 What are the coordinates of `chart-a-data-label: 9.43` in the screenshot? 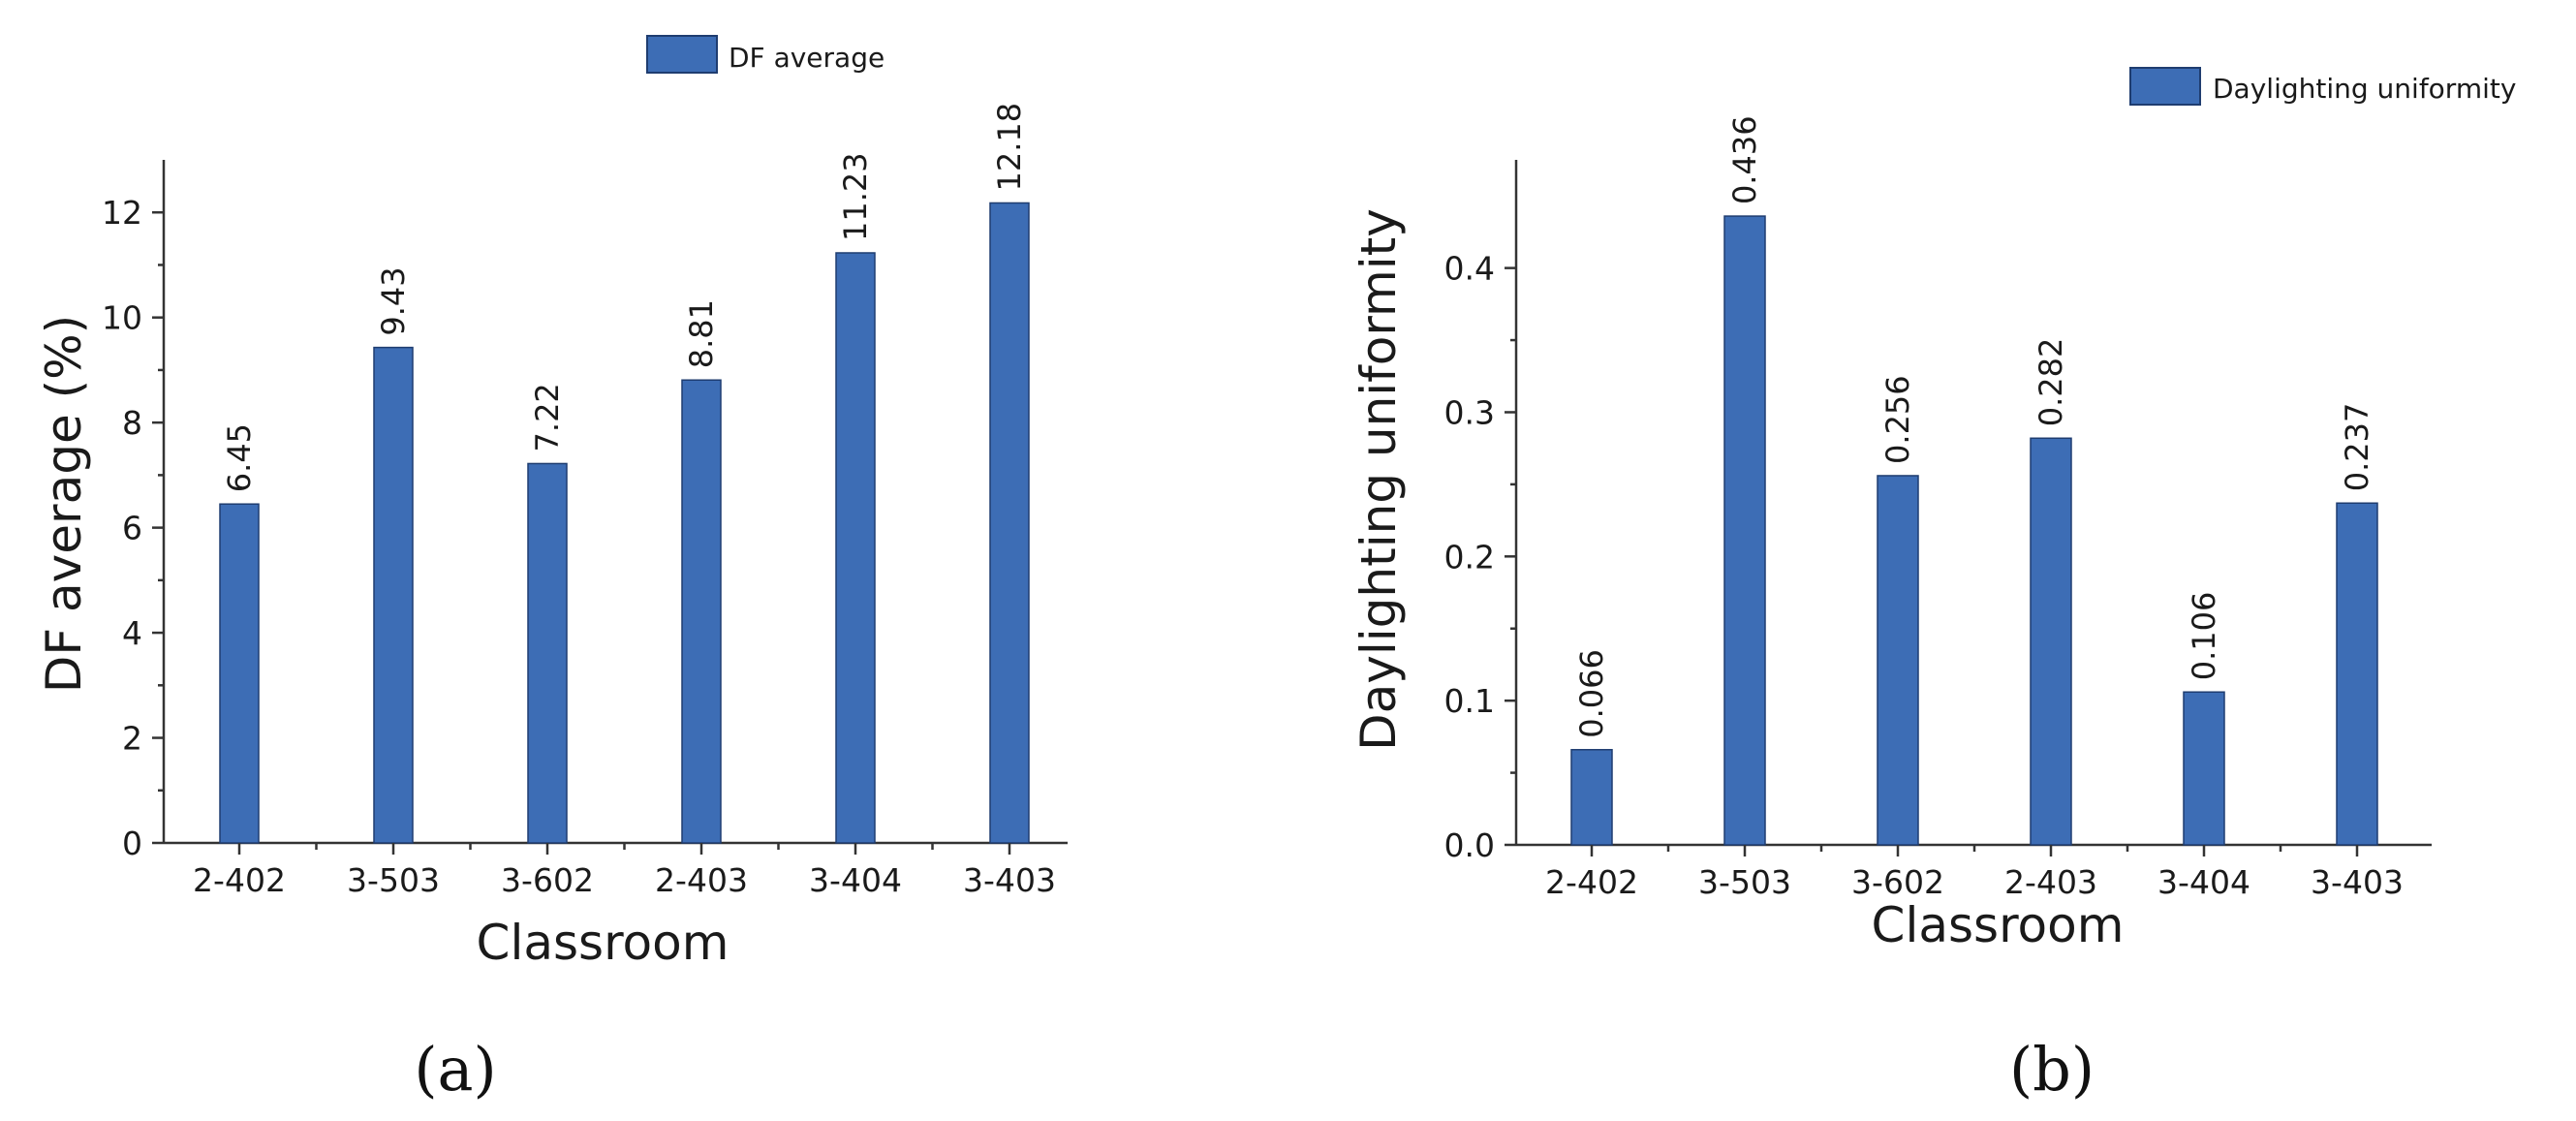 It's located at (393, 300).